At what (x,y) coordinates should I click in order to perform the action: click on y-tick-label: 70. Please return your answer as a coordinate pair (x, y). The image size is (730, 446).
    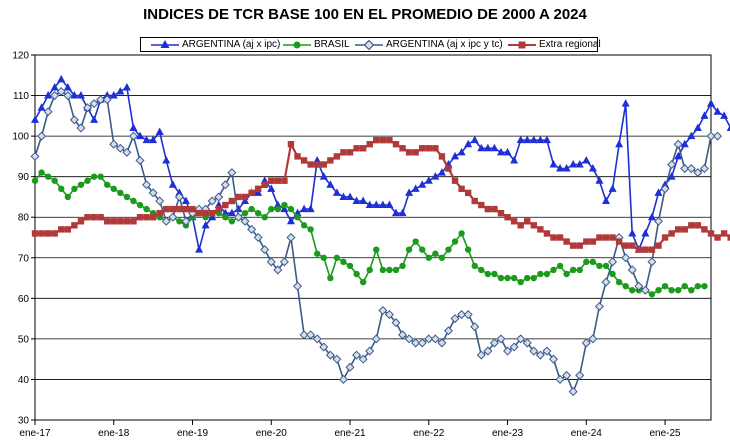
    Looking at the image, I should click on (24, 258).